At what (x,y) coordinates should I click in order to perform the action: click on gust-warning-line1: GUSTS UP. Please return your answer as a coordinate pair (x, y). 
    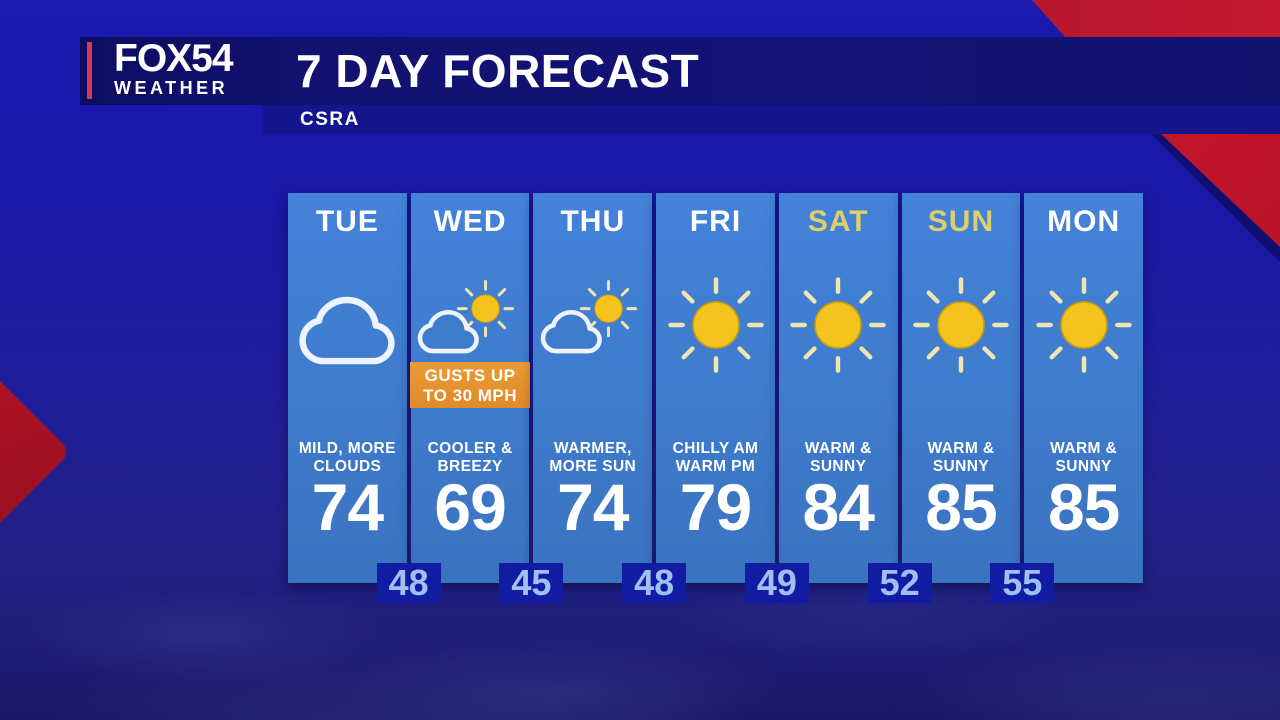
    Looking at the image, I should click on (470, 375).